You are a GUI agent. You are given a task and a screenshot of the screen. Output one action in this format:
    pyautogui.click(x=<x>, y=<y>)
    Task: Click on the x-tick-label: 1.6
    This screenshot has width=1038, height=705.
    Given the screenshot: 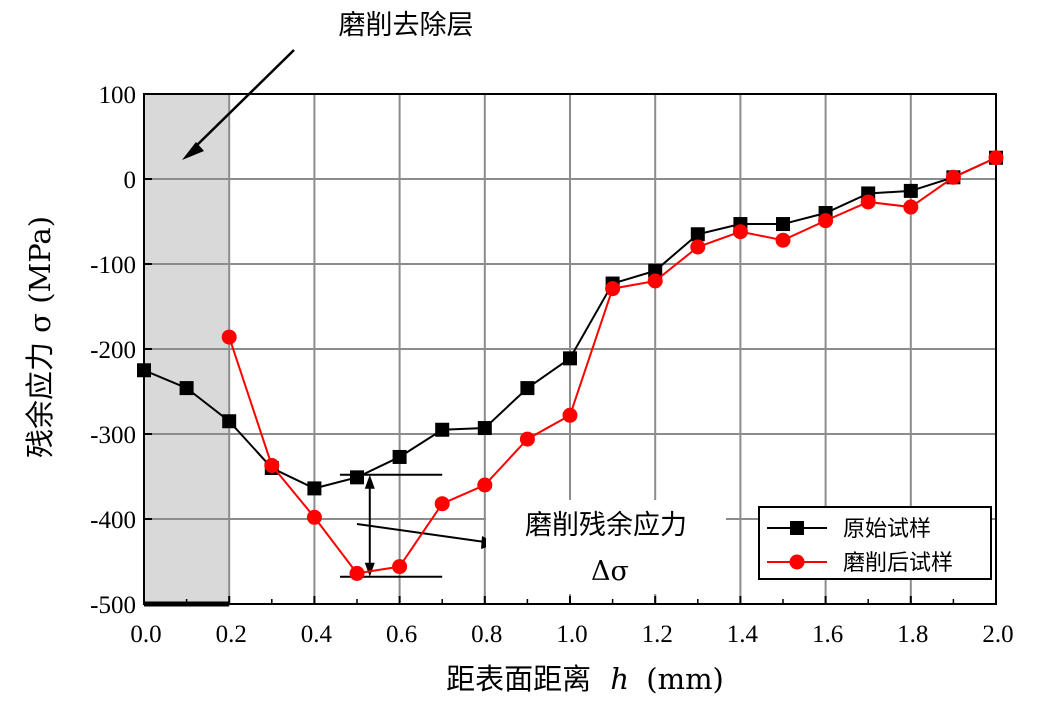 What is the action you would take?
    pyautogui.click(x=827, y=634)
    